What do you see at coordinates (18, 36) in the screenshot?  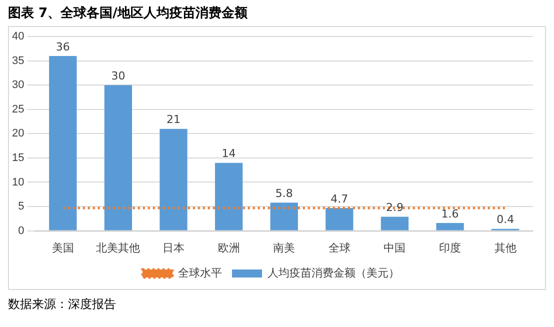 I see `y-tick-label: 40` at bounding box center [18, 36].